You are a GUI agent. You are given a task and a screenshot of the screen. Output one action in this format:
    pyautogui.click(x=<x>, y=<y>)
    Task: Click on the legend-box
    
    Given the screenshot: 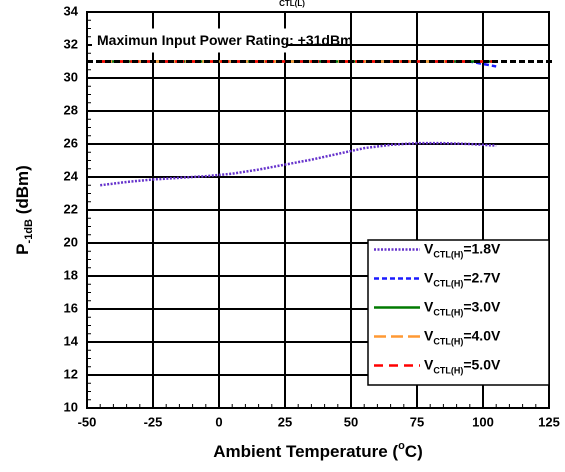 What is the action you would take?
    pyautogui.click(x=458, y=312)
    